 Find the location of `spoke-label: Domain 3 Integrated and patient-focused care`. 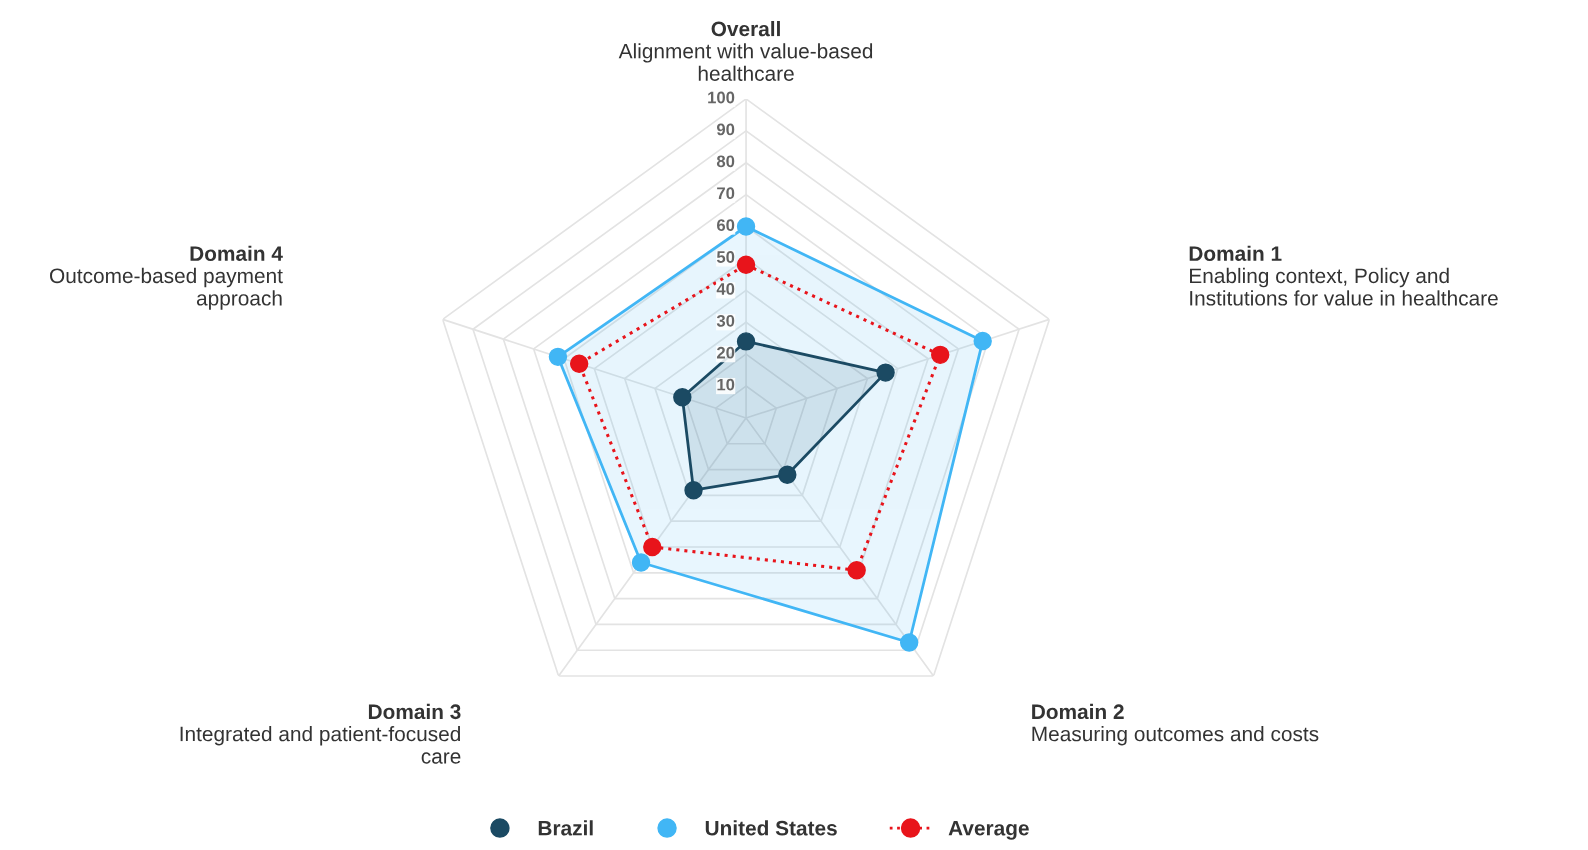

spoke-label: Domain 3 Integrated and patient-focused care is located at coordinates (320, 733).